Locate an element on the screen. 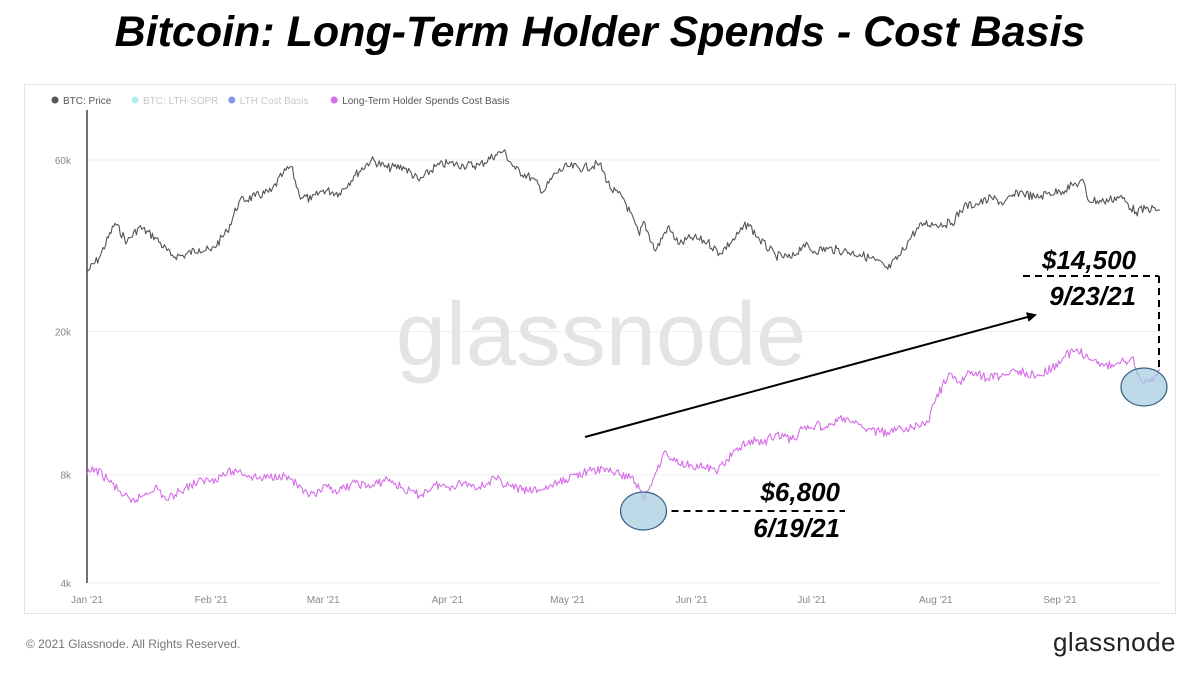 Image resolution: width=1200 pixels, height=675 pixels. legend-label: BTC: Price is located at coordinates (87, 101).